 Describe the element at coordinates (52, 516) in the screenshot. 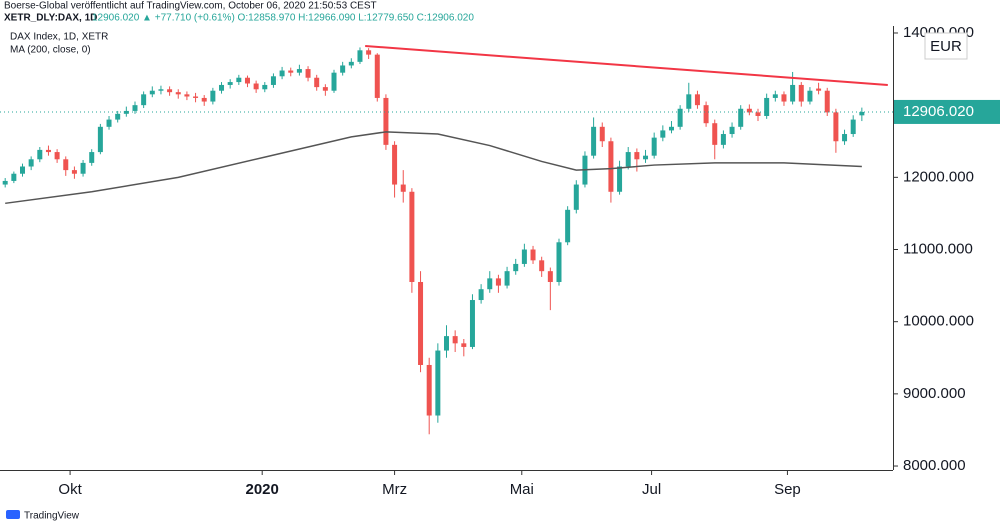

I see `footer: TradingView` at that location.